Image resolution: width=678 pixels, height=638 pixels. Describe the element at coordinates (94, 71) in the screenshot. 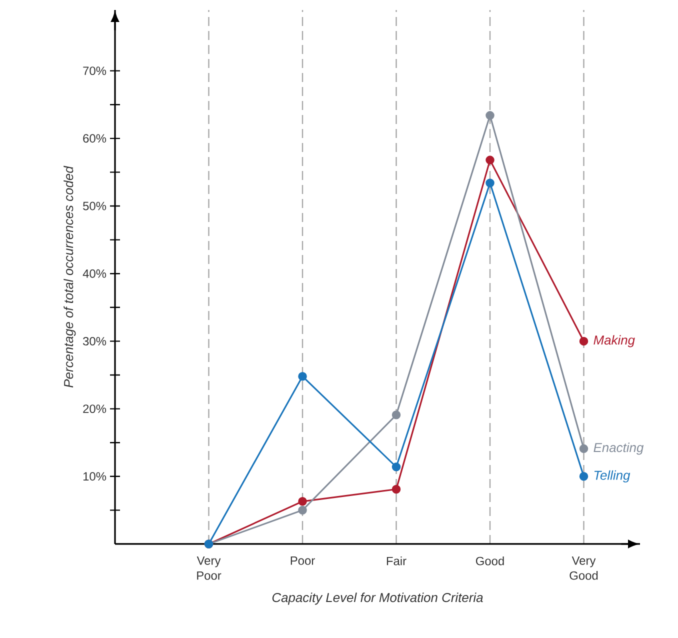

I see `y-tick-label: 70%` at that location.